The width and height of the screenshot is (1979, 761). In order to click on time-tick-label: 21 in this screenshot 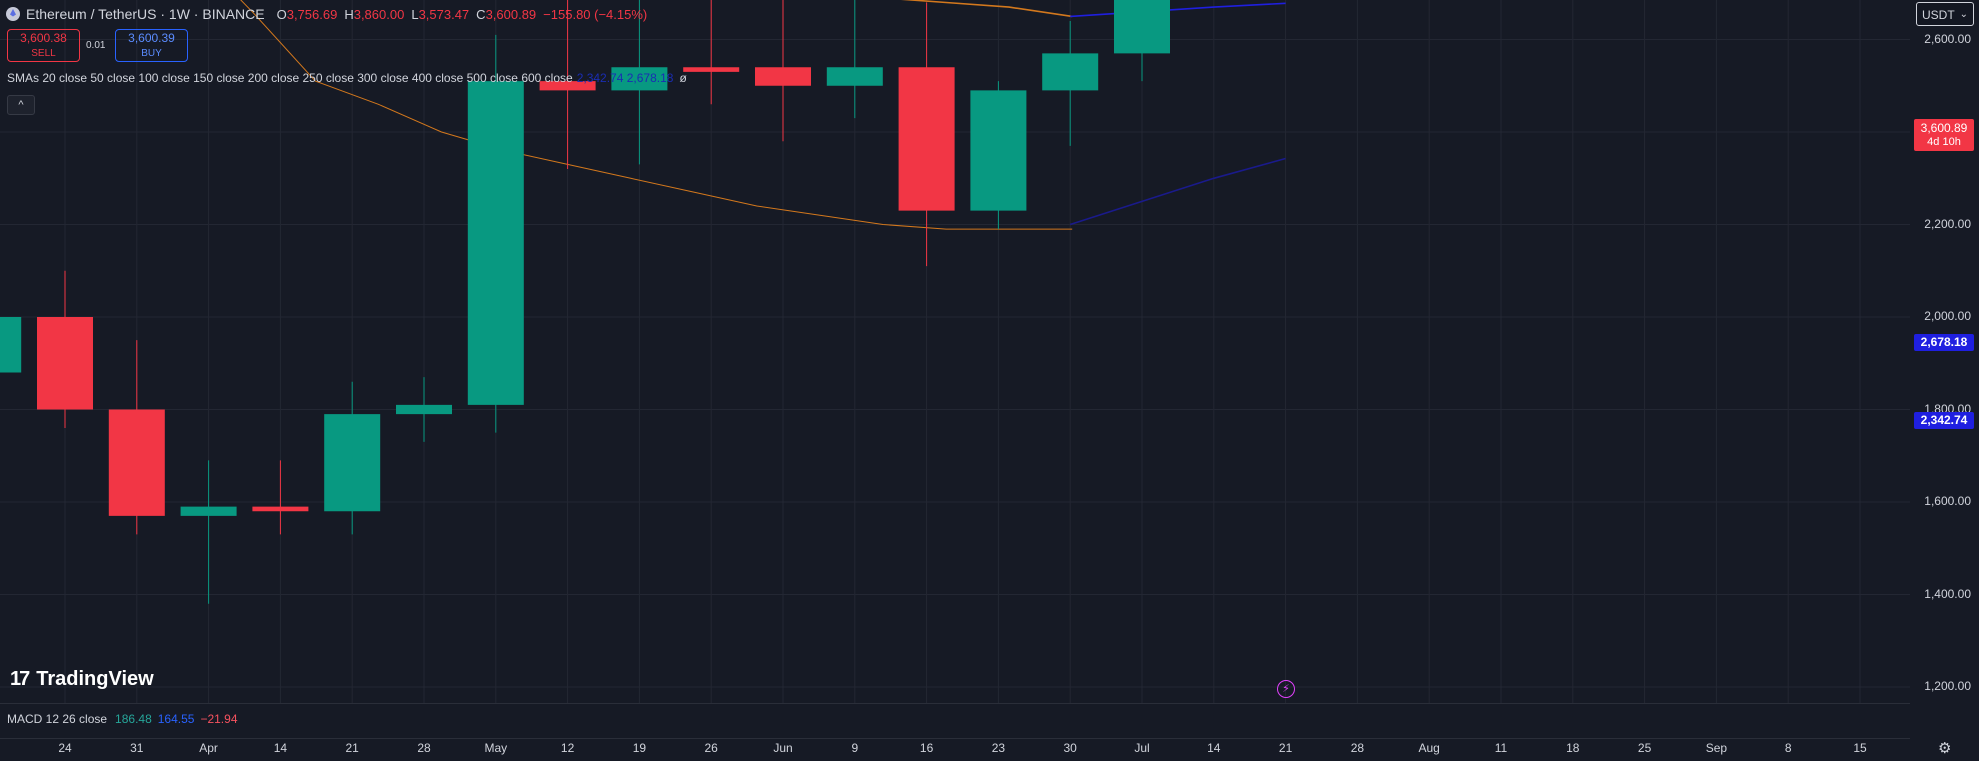, I will do `click(352, 748)`.